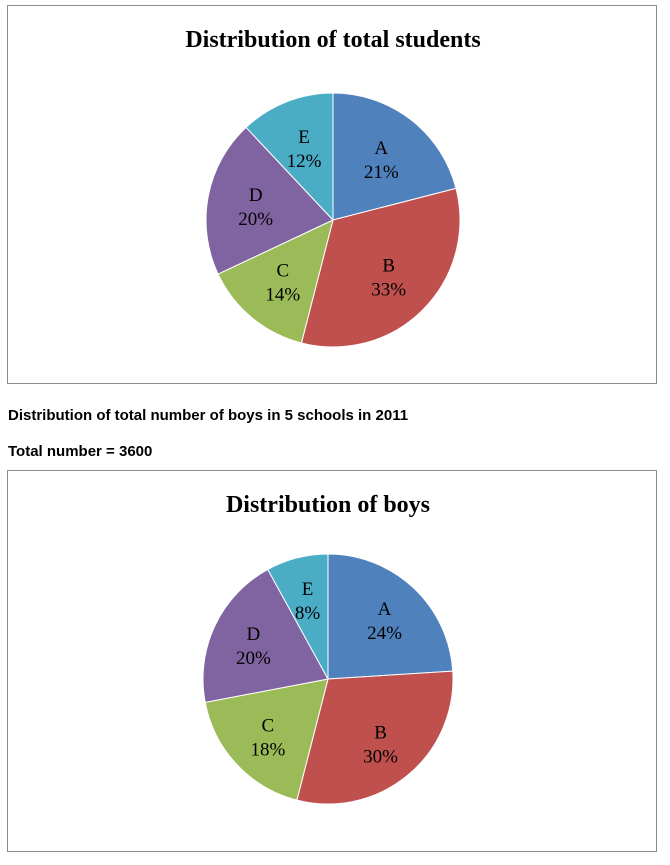  I want to click on slice-percent-label: 8%, so click(308, 613).